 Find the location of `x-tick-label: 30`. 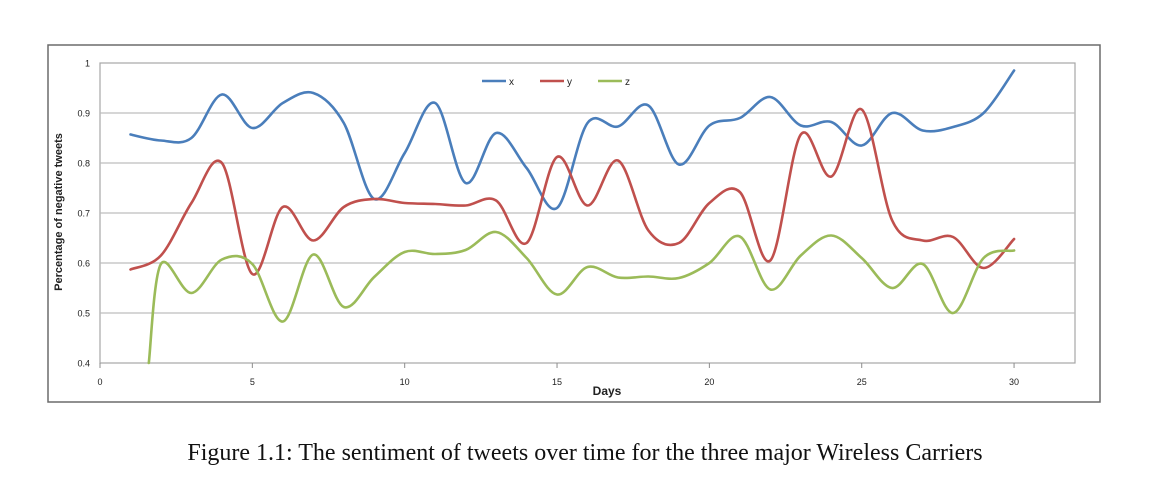

x-tick-label: 30 is located at coordinates (1014, 382).